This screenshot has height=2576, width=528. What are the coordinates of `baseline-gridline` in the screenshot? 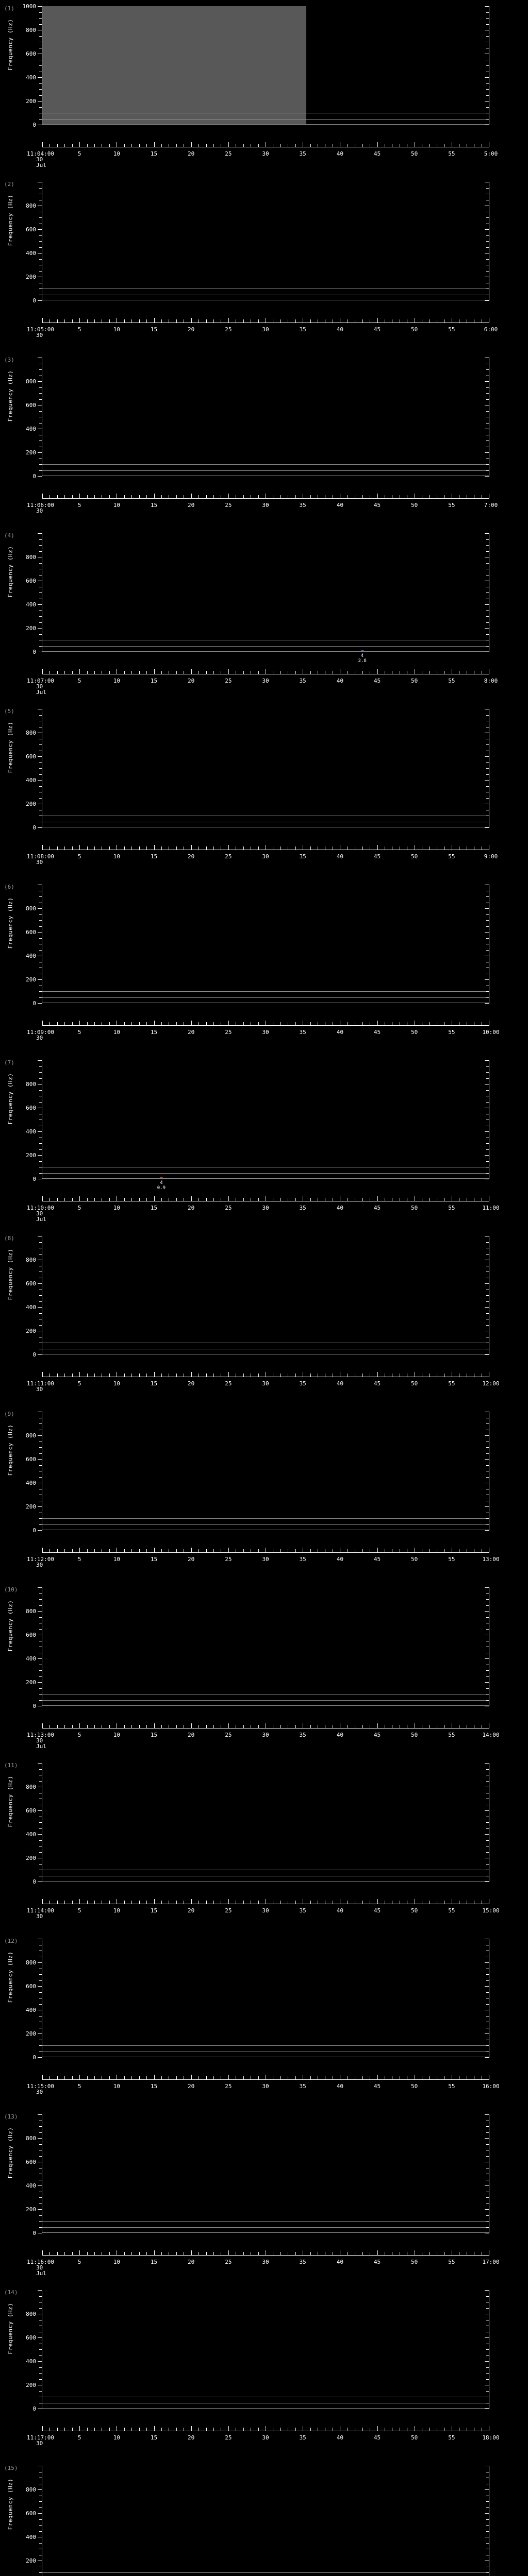 It's located at (265, 1705).